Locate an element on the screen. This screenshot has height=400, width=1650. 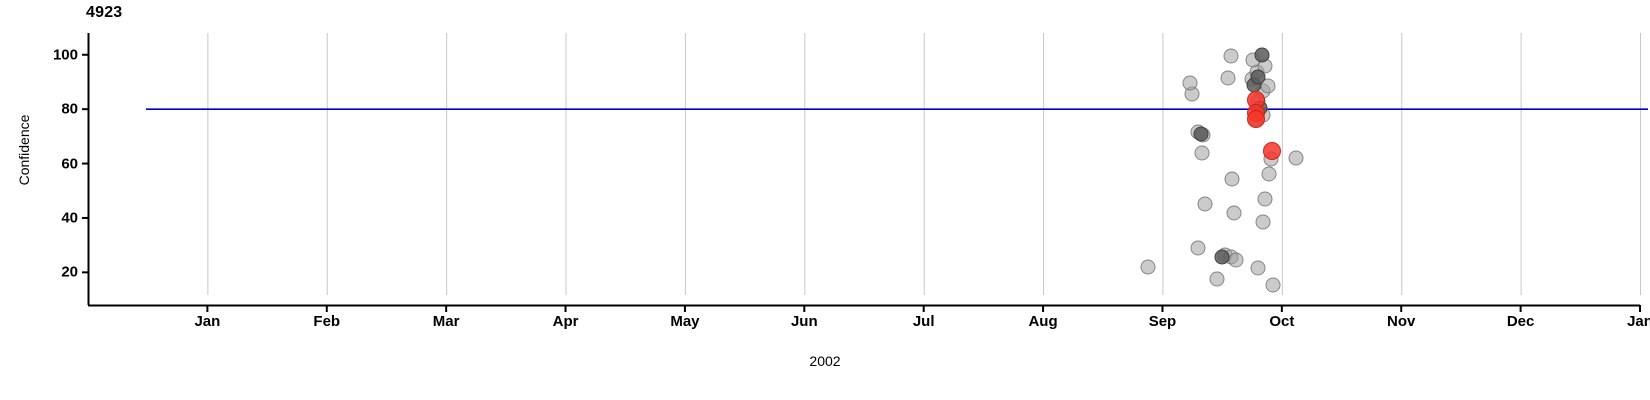
x-tick-label-may-4: May is located at coordinates (685, 321).